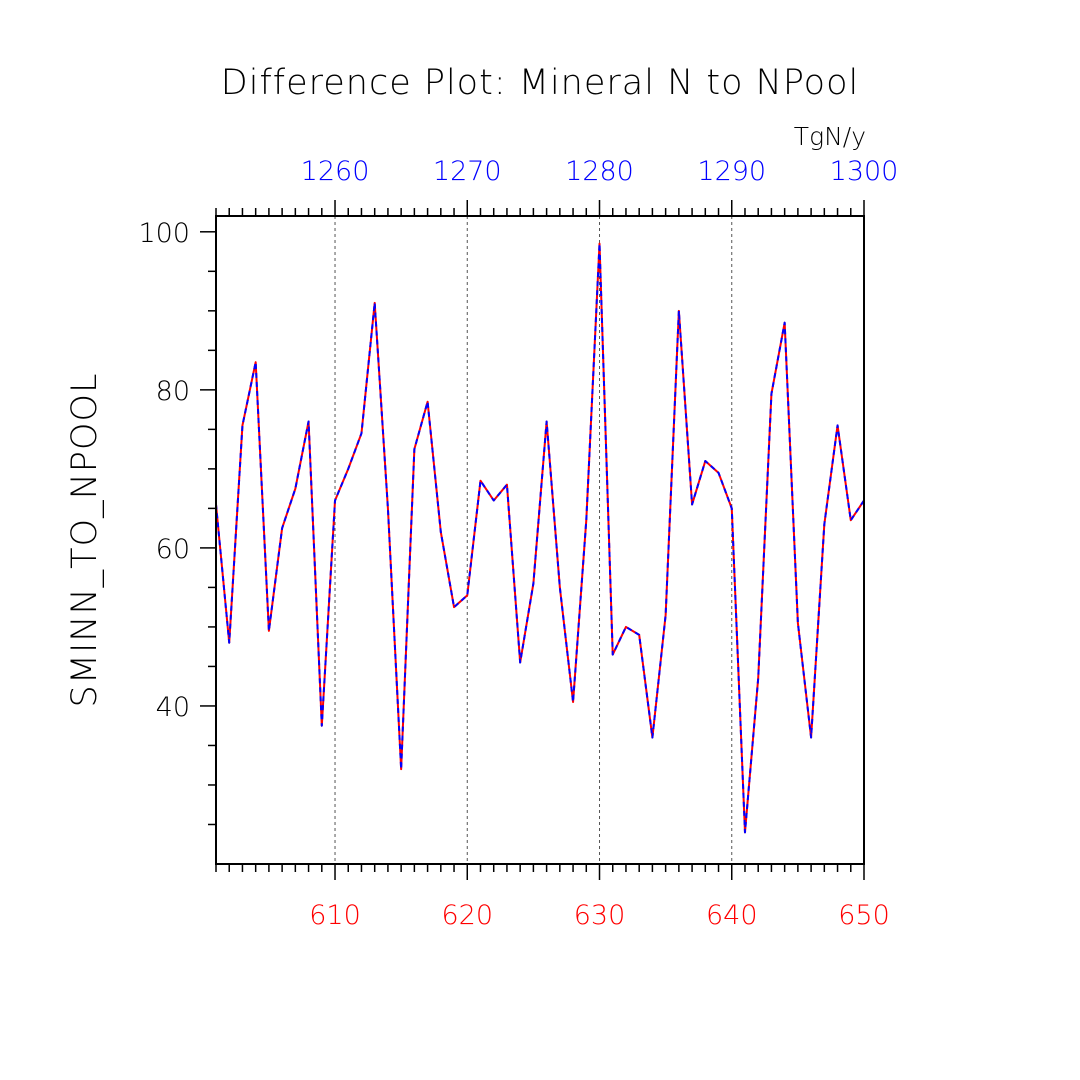  I want to click on chart-title: Difference Plot: Mineral N to NPool, so click(540, 83).